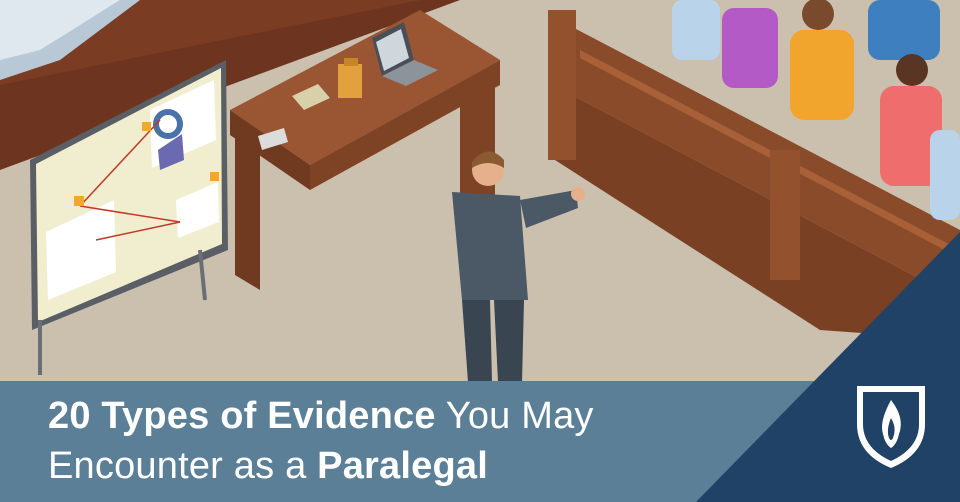 The image size is (960, 502). What do you see at coordinates (518, 266) in the screenshot?
I see `lawyer-figure` at bounding box center [518, 266].